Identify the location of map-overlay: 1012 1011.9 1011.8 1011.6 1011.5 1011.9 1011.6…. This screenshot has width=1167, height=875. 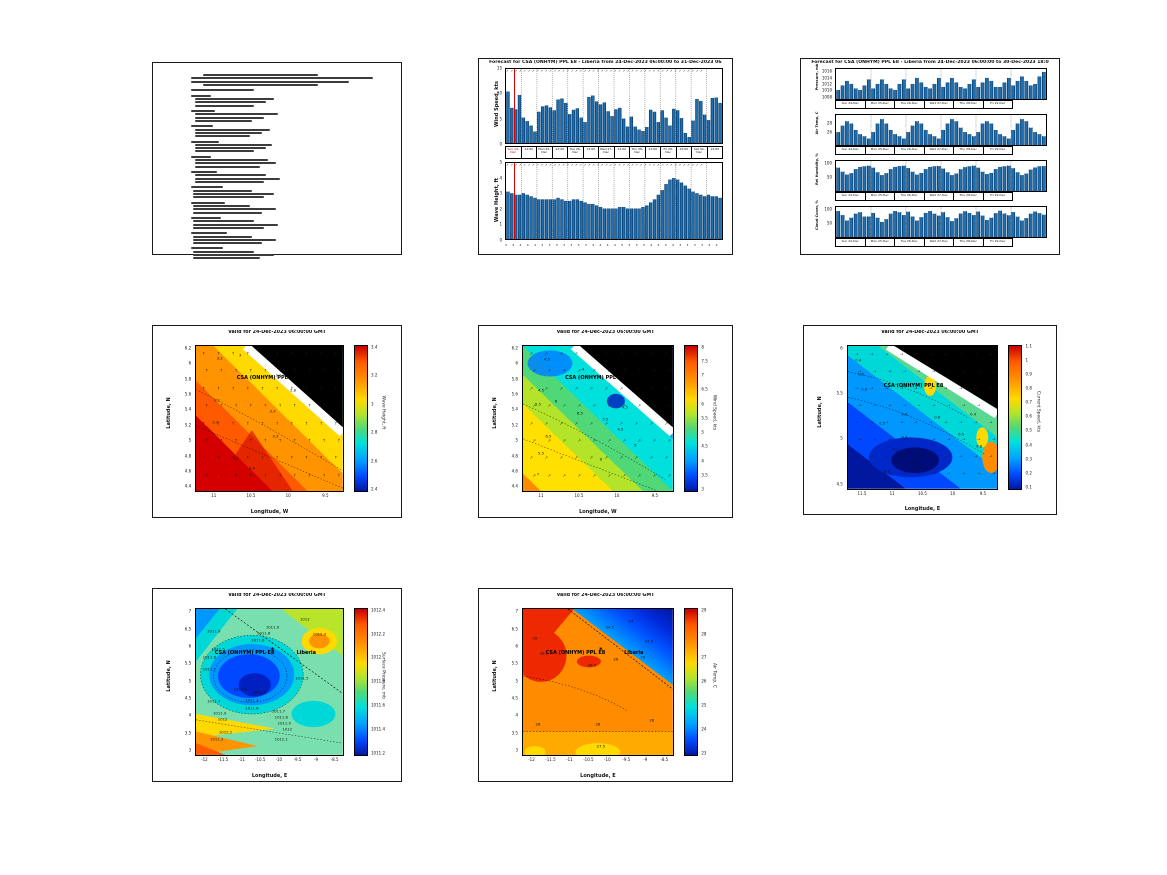
(269, 682).